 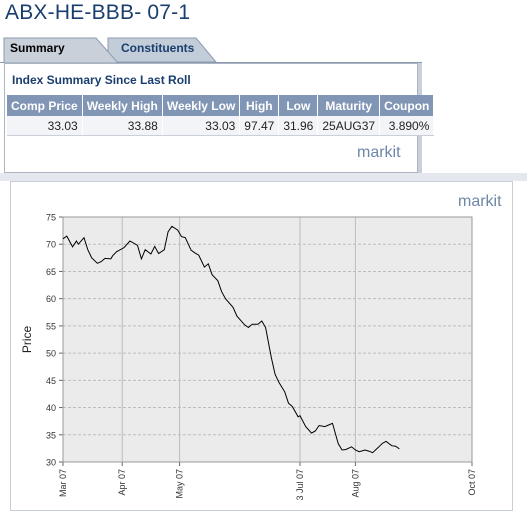 I want to click on x-tick-label: Oct 07, so click(x=472, y=482).